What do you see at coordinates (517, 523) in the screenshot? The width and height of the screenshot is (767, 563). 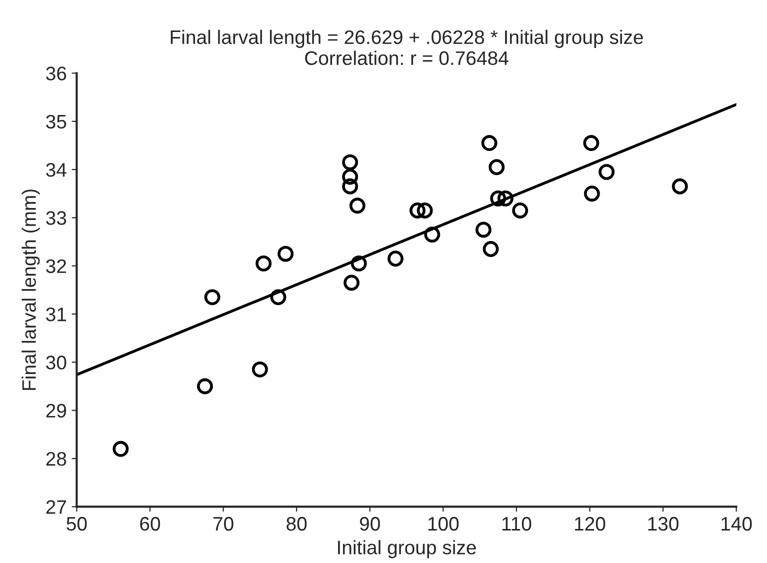 I see `x-tick-label: 110` at bounding box center [517, 523].